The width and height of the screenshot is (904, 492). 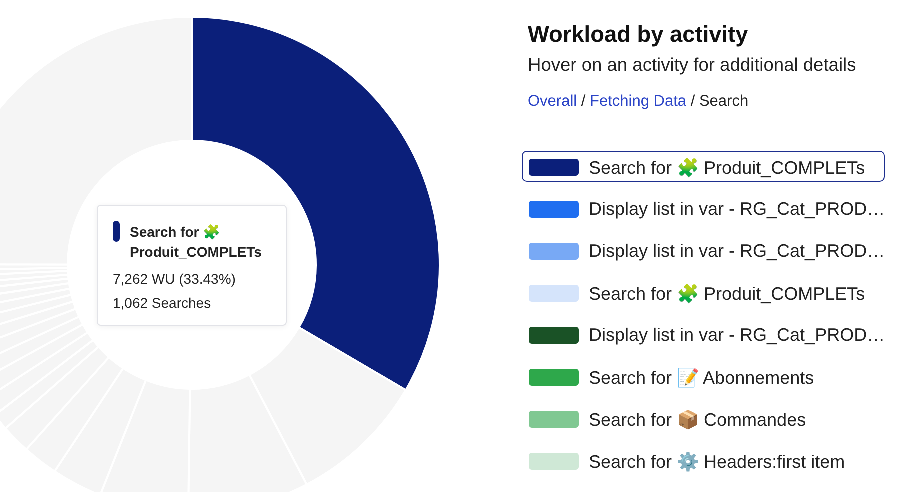 What do you see at coordinates (697, 419) in the screenshot?
I see `category-label: Search for 📦 Commandes` at bounding box center [697, 419].